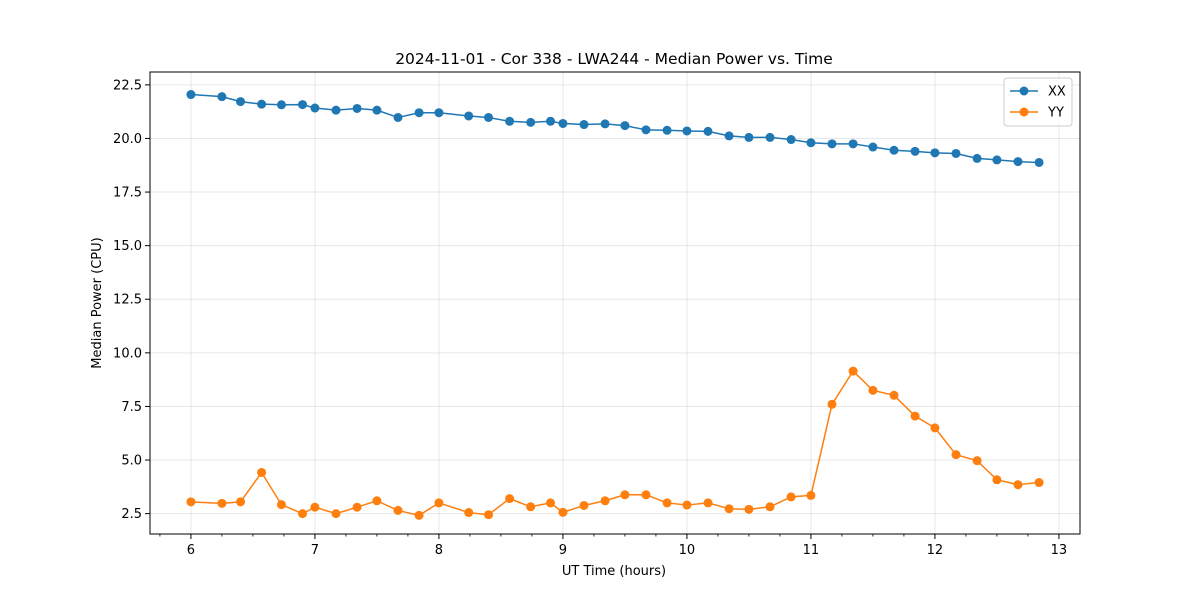 This screenshot has height=604, width=1200. What do you see at coordinates (315, 550) in the screenshot?
I see `x-tick-label: 7` at bounding box center [315, 550].